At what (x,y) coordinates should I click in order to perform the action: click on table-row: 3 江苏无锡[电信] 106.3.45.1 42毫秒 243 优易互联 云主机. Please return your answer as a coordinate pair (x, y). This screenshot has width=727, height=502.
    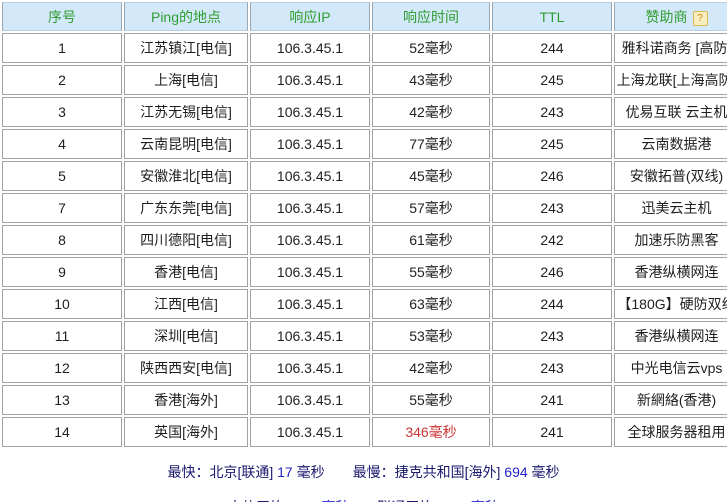
    Looking at the image, I should click on (364, 112).